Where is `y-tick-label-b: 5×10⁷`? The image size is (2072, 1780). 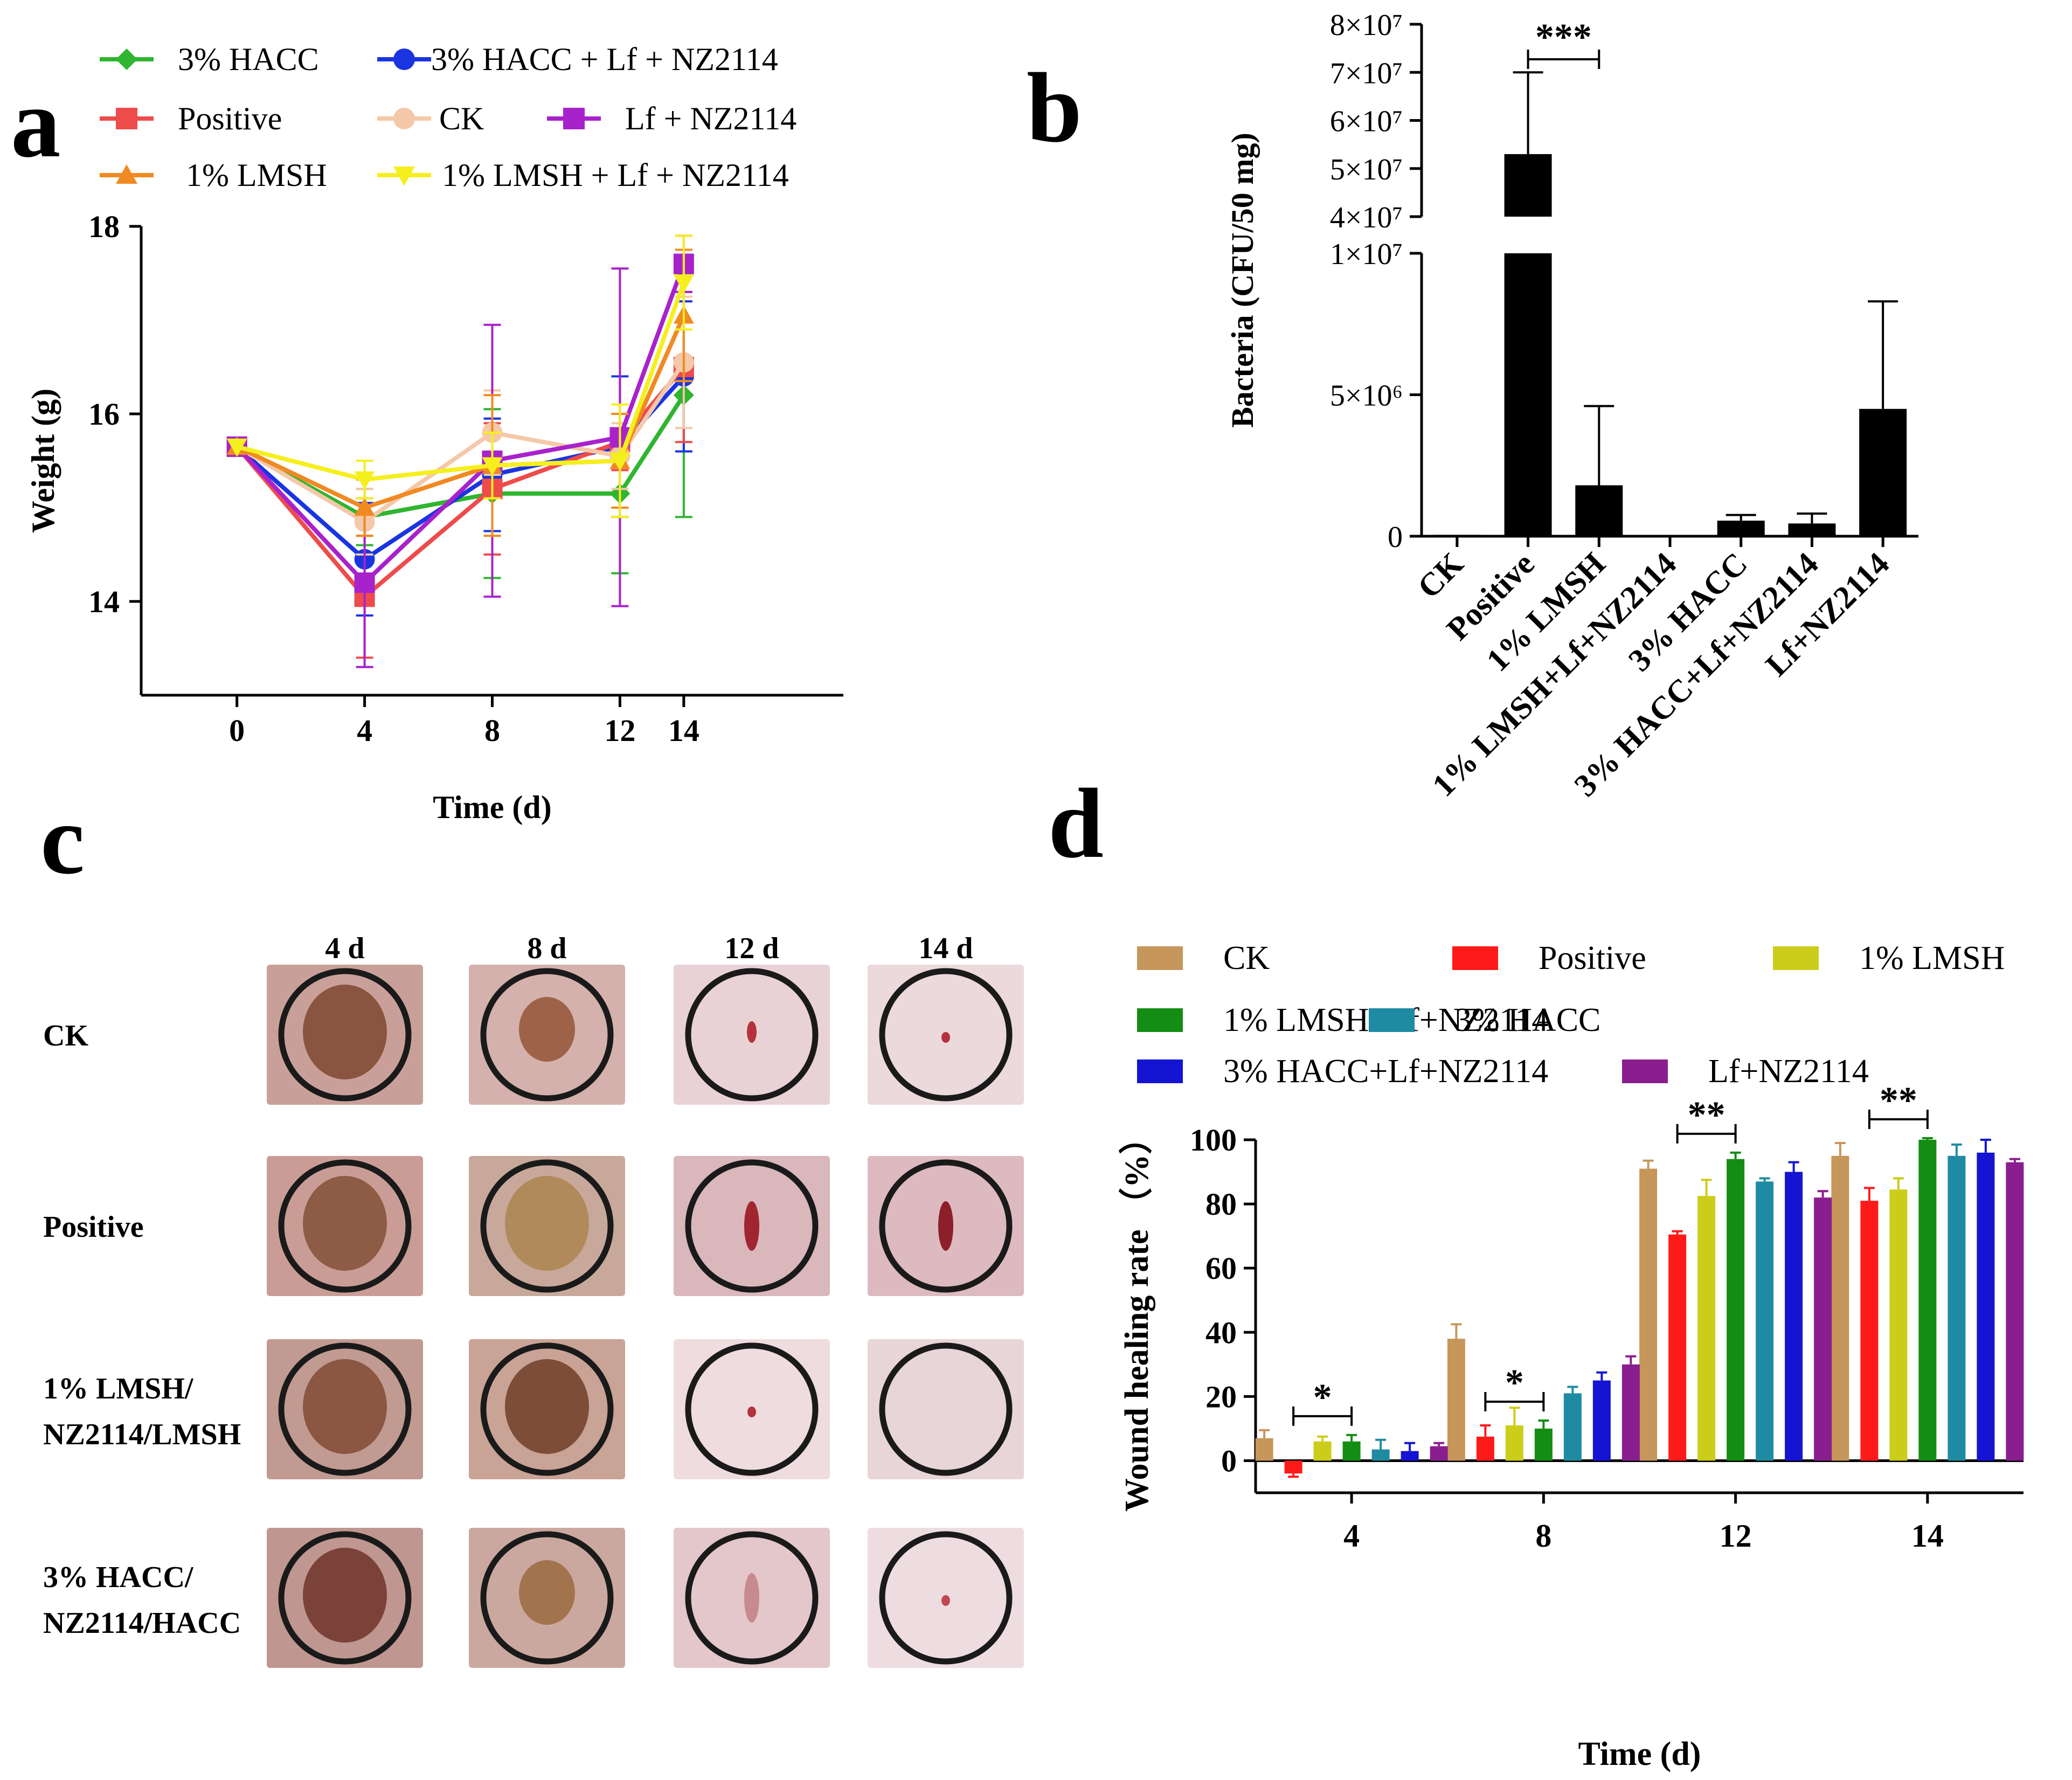 y-tick-label-b: 5×10⁷ is located at coordinates (1366, 169).